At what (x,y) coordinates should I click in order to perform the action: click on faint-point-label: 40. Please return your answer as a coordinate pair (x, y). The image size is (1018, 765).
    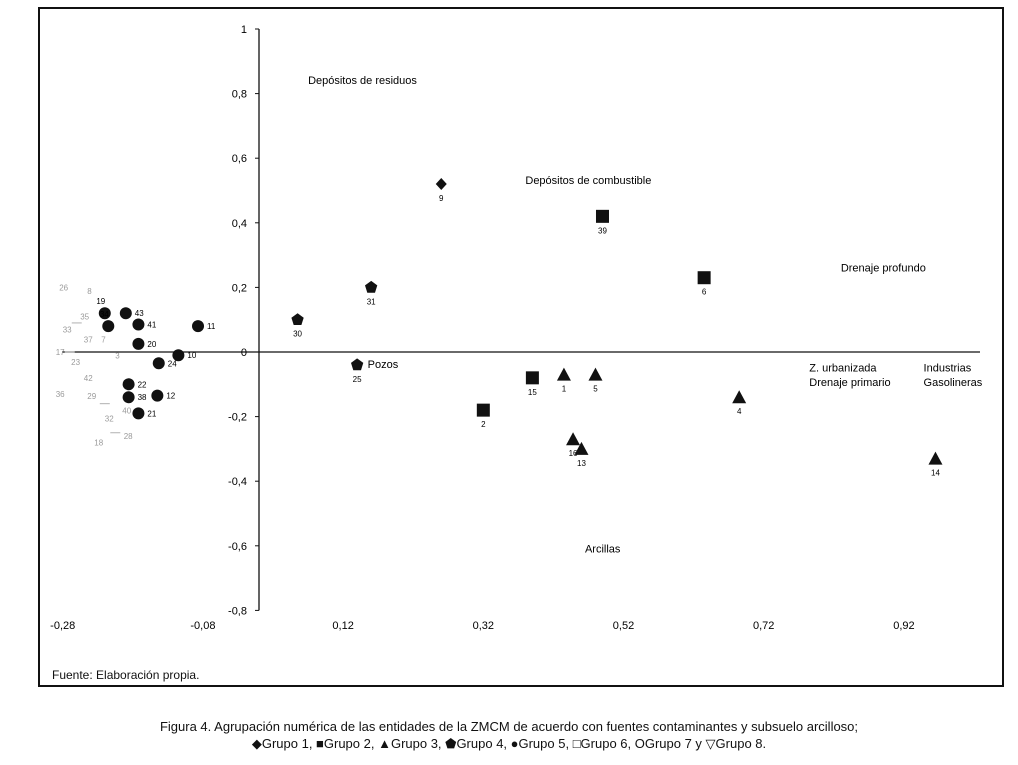
    Looking at the image, I should click on (126, 410).